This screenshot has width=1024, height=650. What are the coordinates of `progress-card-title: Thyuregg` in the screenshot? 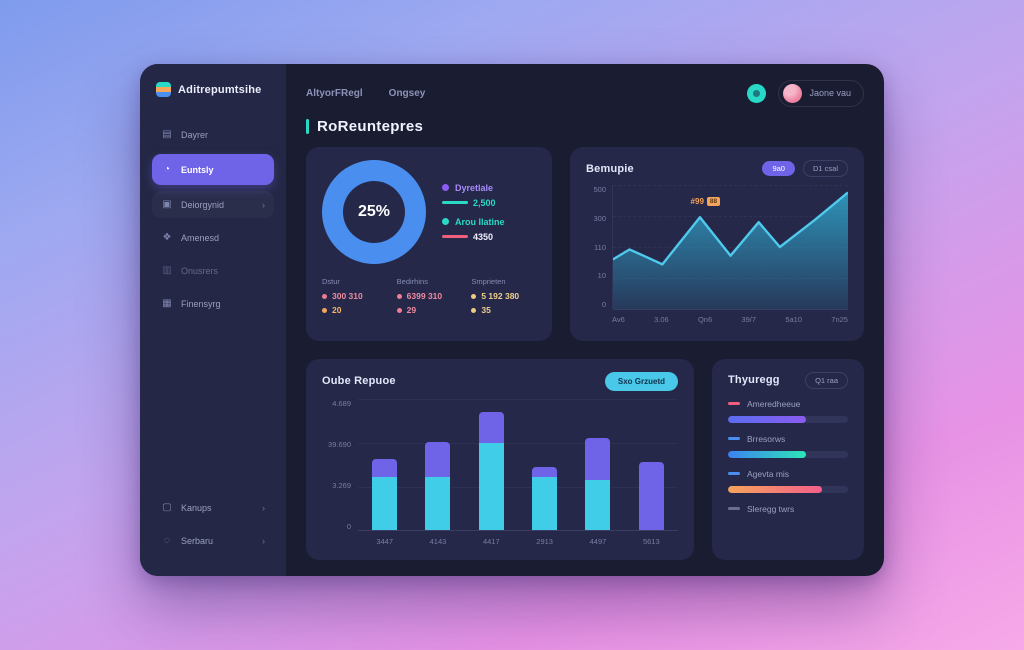 It's located at (754, 380).